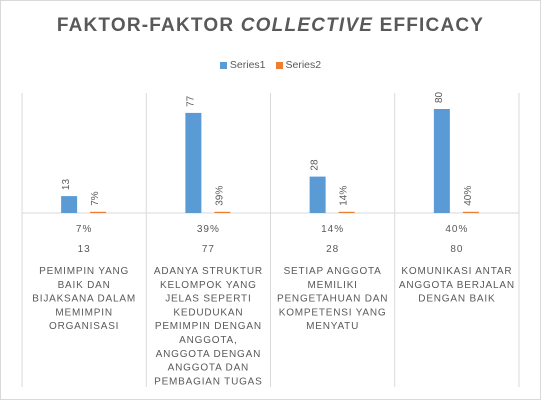  I want to click on title-part1: FAKTOR-FAKTOR, so click(148, 25).